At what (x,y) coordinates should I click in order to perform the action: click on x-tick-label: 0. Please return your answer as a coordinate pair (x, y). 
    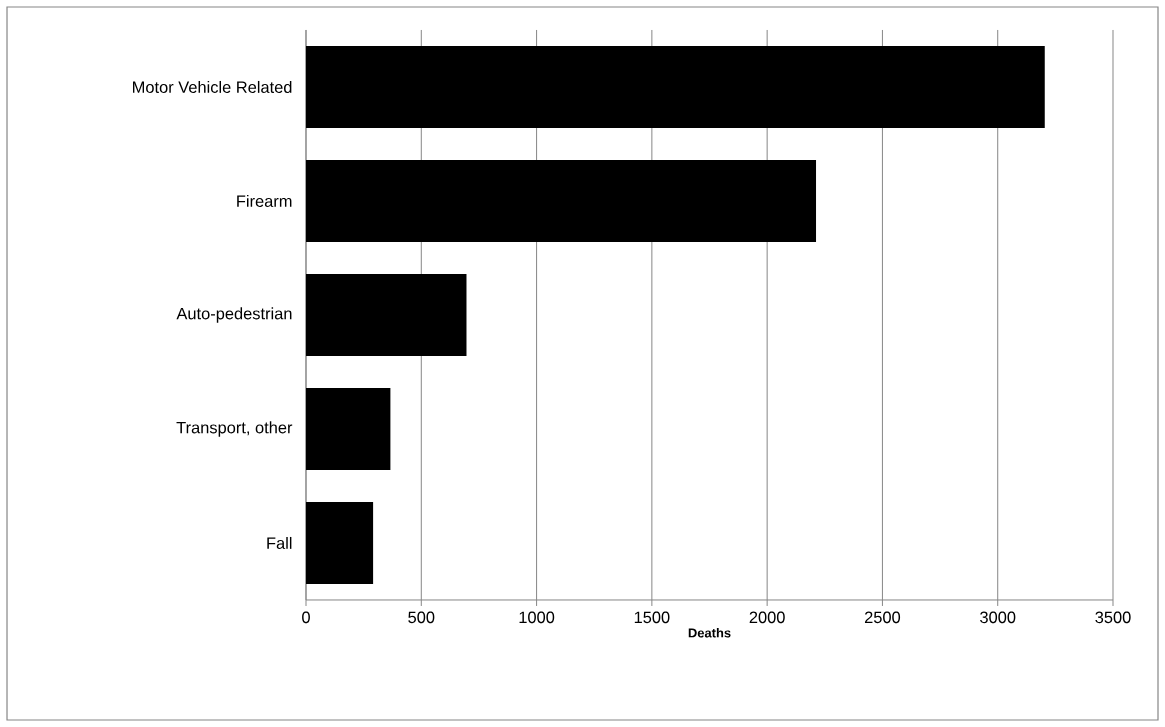
    Looking at the image, I should click on (306, 617).